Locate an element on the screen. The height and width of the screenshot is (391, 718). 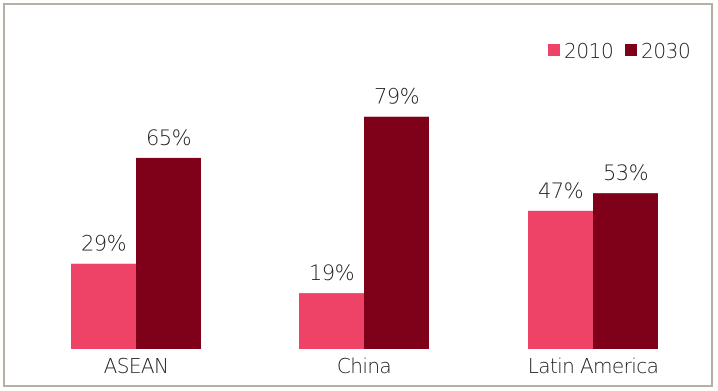
value-label-china-2030: 79% is located at coordinates (396, 97).